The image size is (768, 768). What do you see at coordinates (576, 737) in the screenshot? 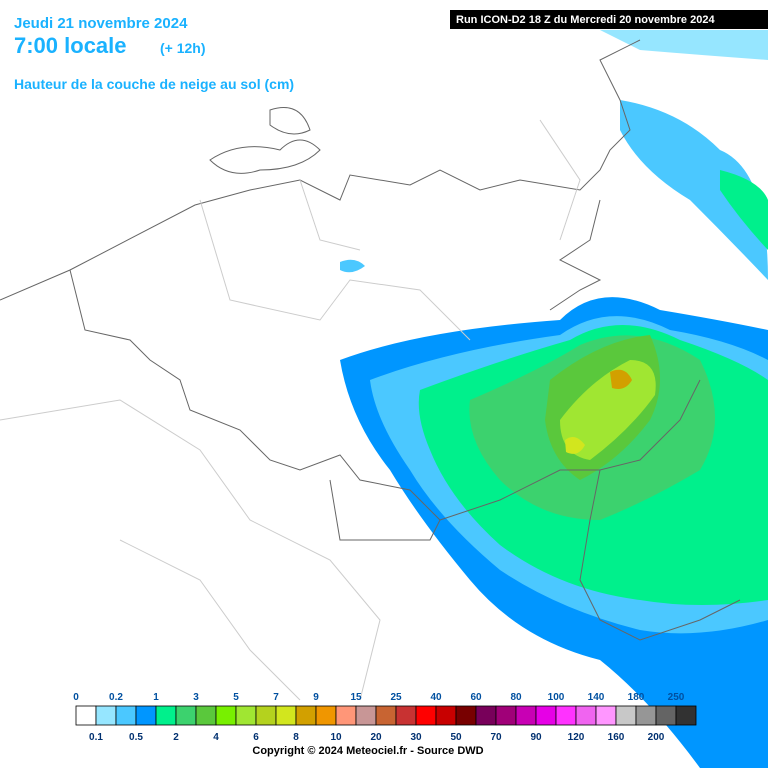
I see `legend-label: 120` at bounding box center [576, 737].